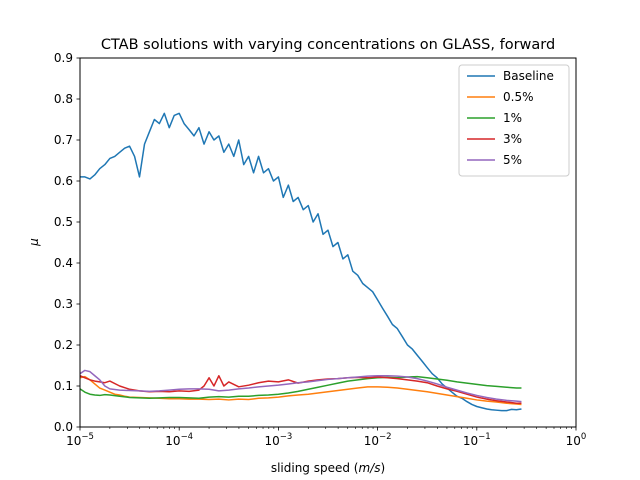 This screenshot has height=480, width=640. What do you see at coordinates (63, 99) in the screenshot?
I see `y-tick-label: 0.8` at bounding box center [63, 99].